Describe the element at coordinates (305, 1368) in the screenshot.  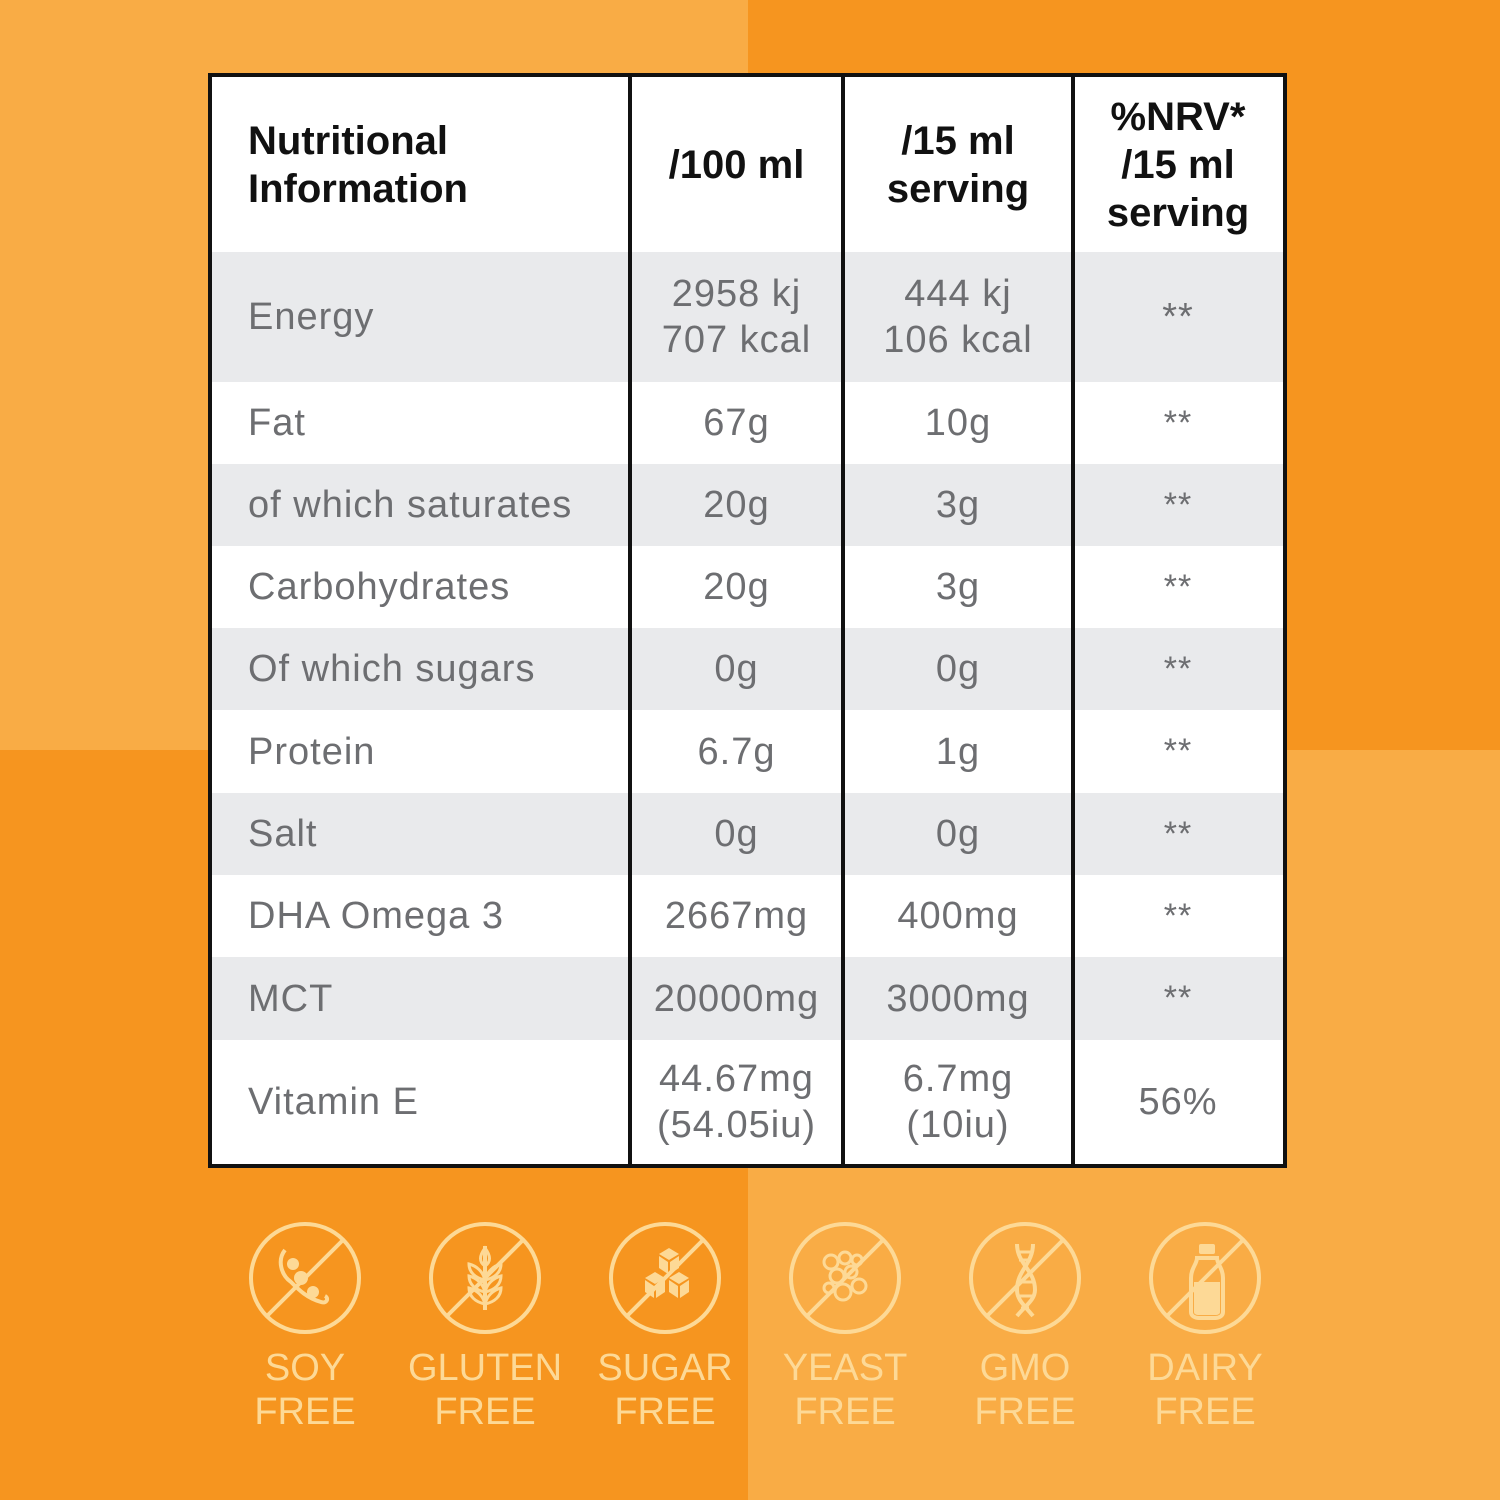
I see `badge-line1: SOY` at that location.